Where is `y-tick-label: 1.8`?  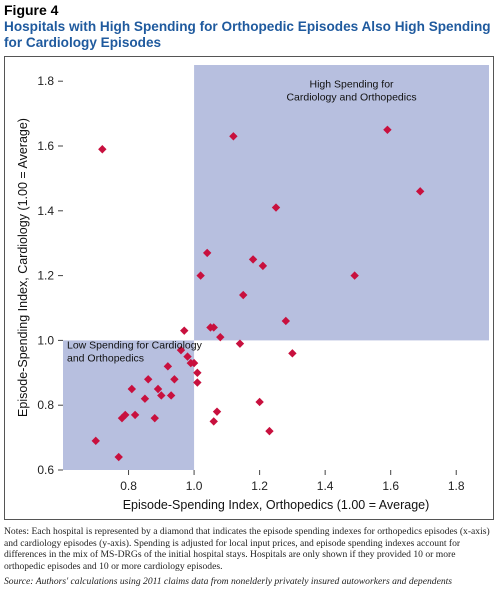
y-tick-label: 1.8 is located at coordinates (45, 81).